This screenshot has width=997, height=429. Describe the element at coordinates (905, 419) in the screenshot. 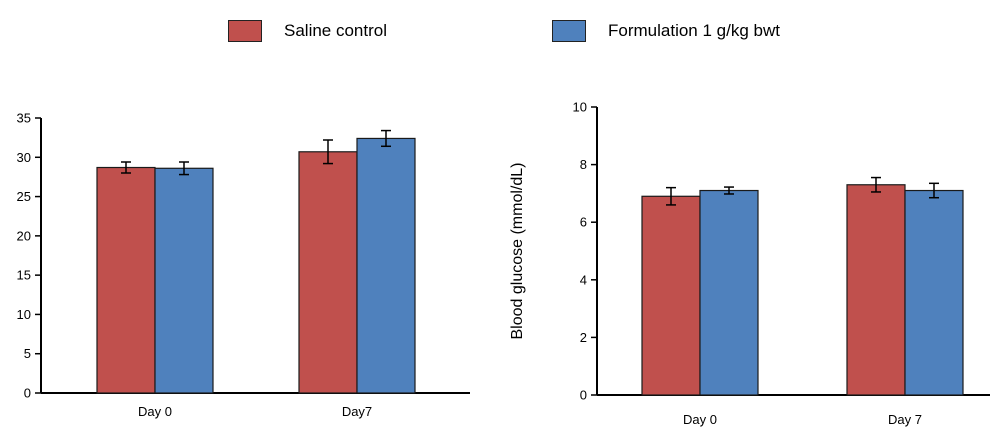

I see `chart2-category-label: Day 7` at that location.